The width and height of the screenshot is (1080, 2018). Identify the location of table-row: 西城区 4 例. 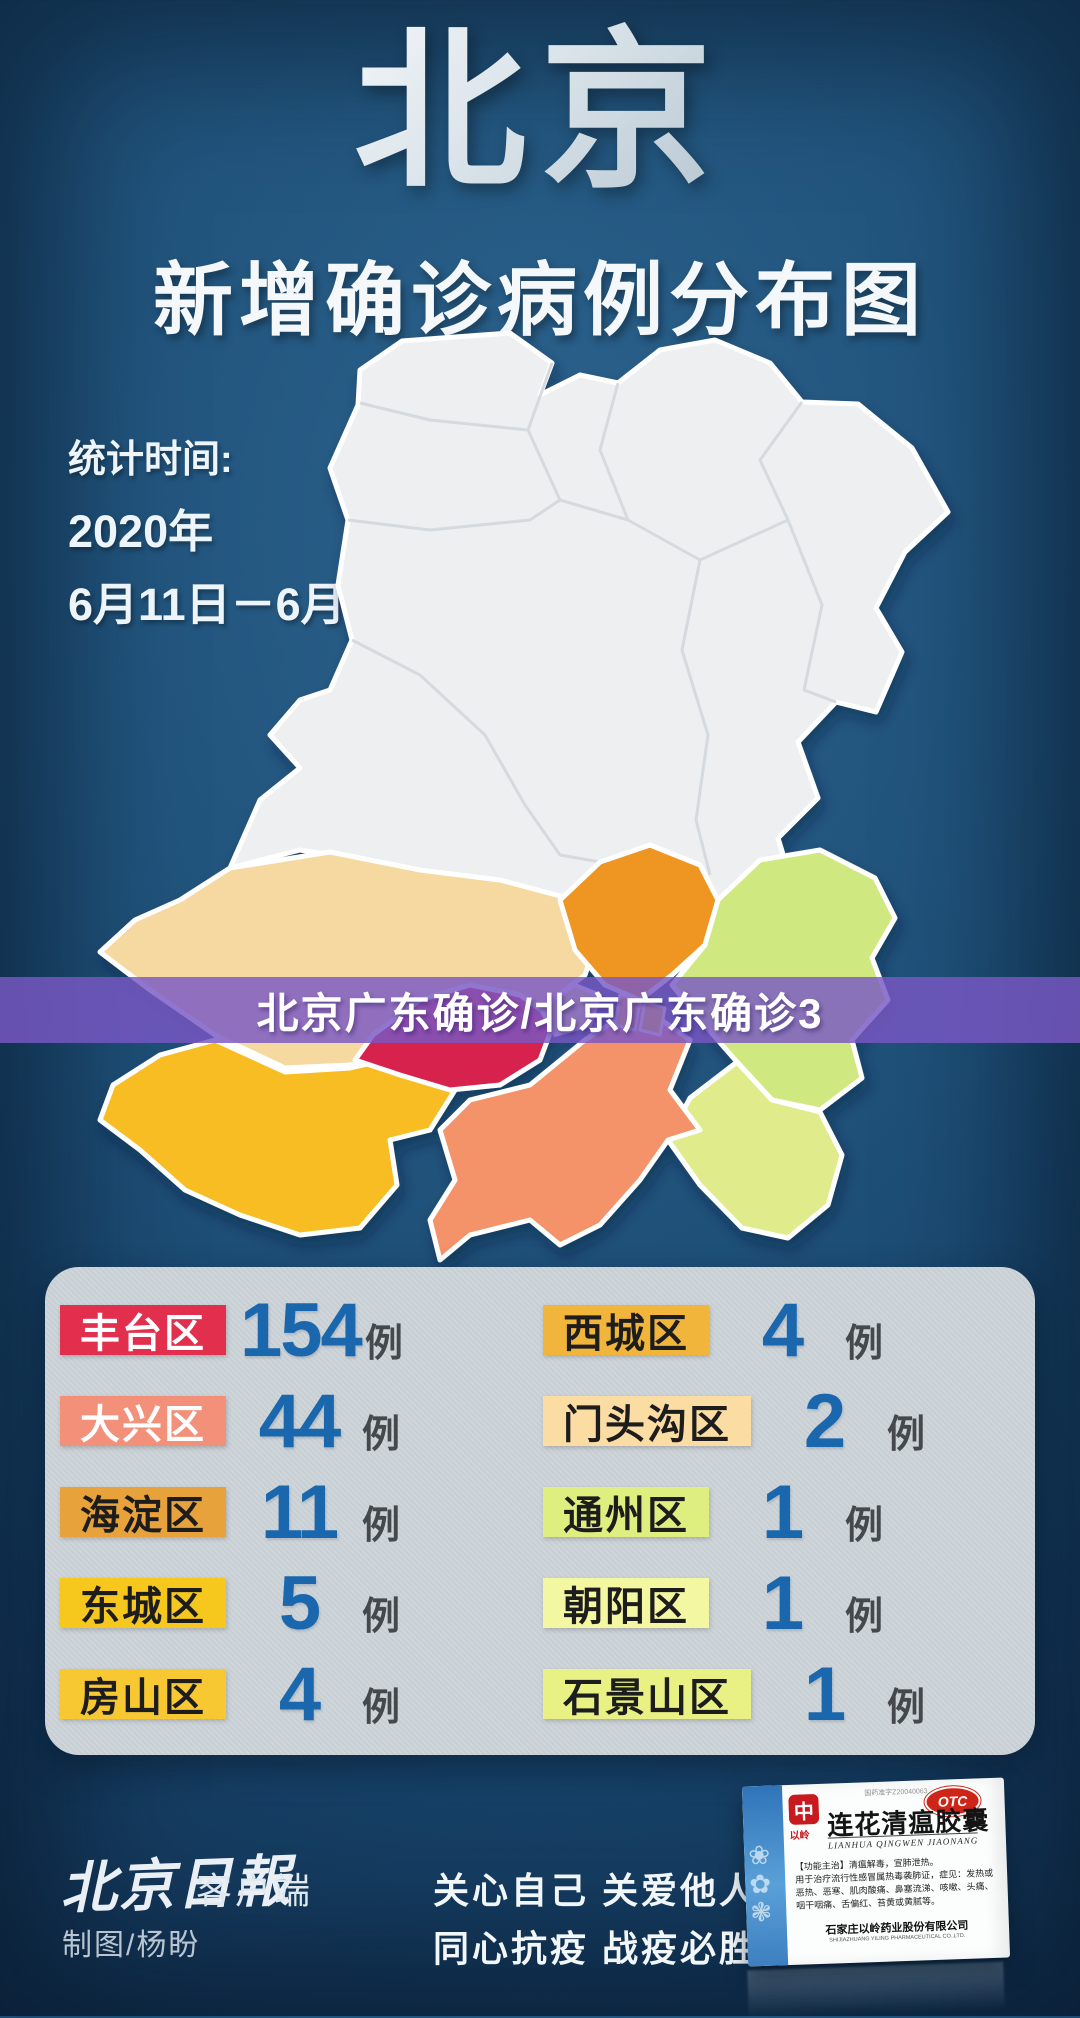
(734, 1330).